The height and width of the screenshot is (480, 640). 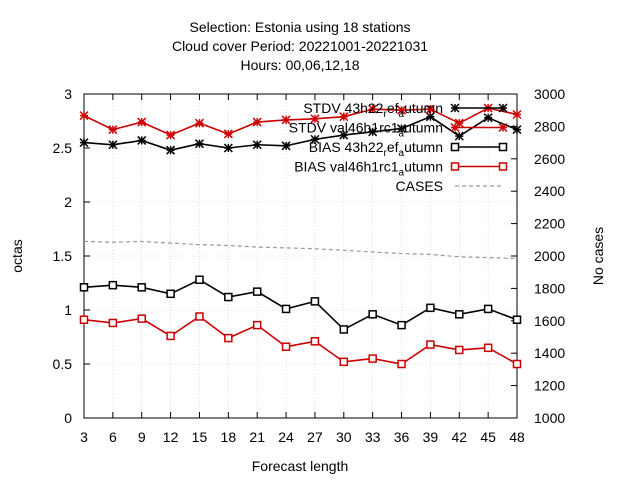 I want to click on x-tick-label: 3, so click(x=84, y=437).